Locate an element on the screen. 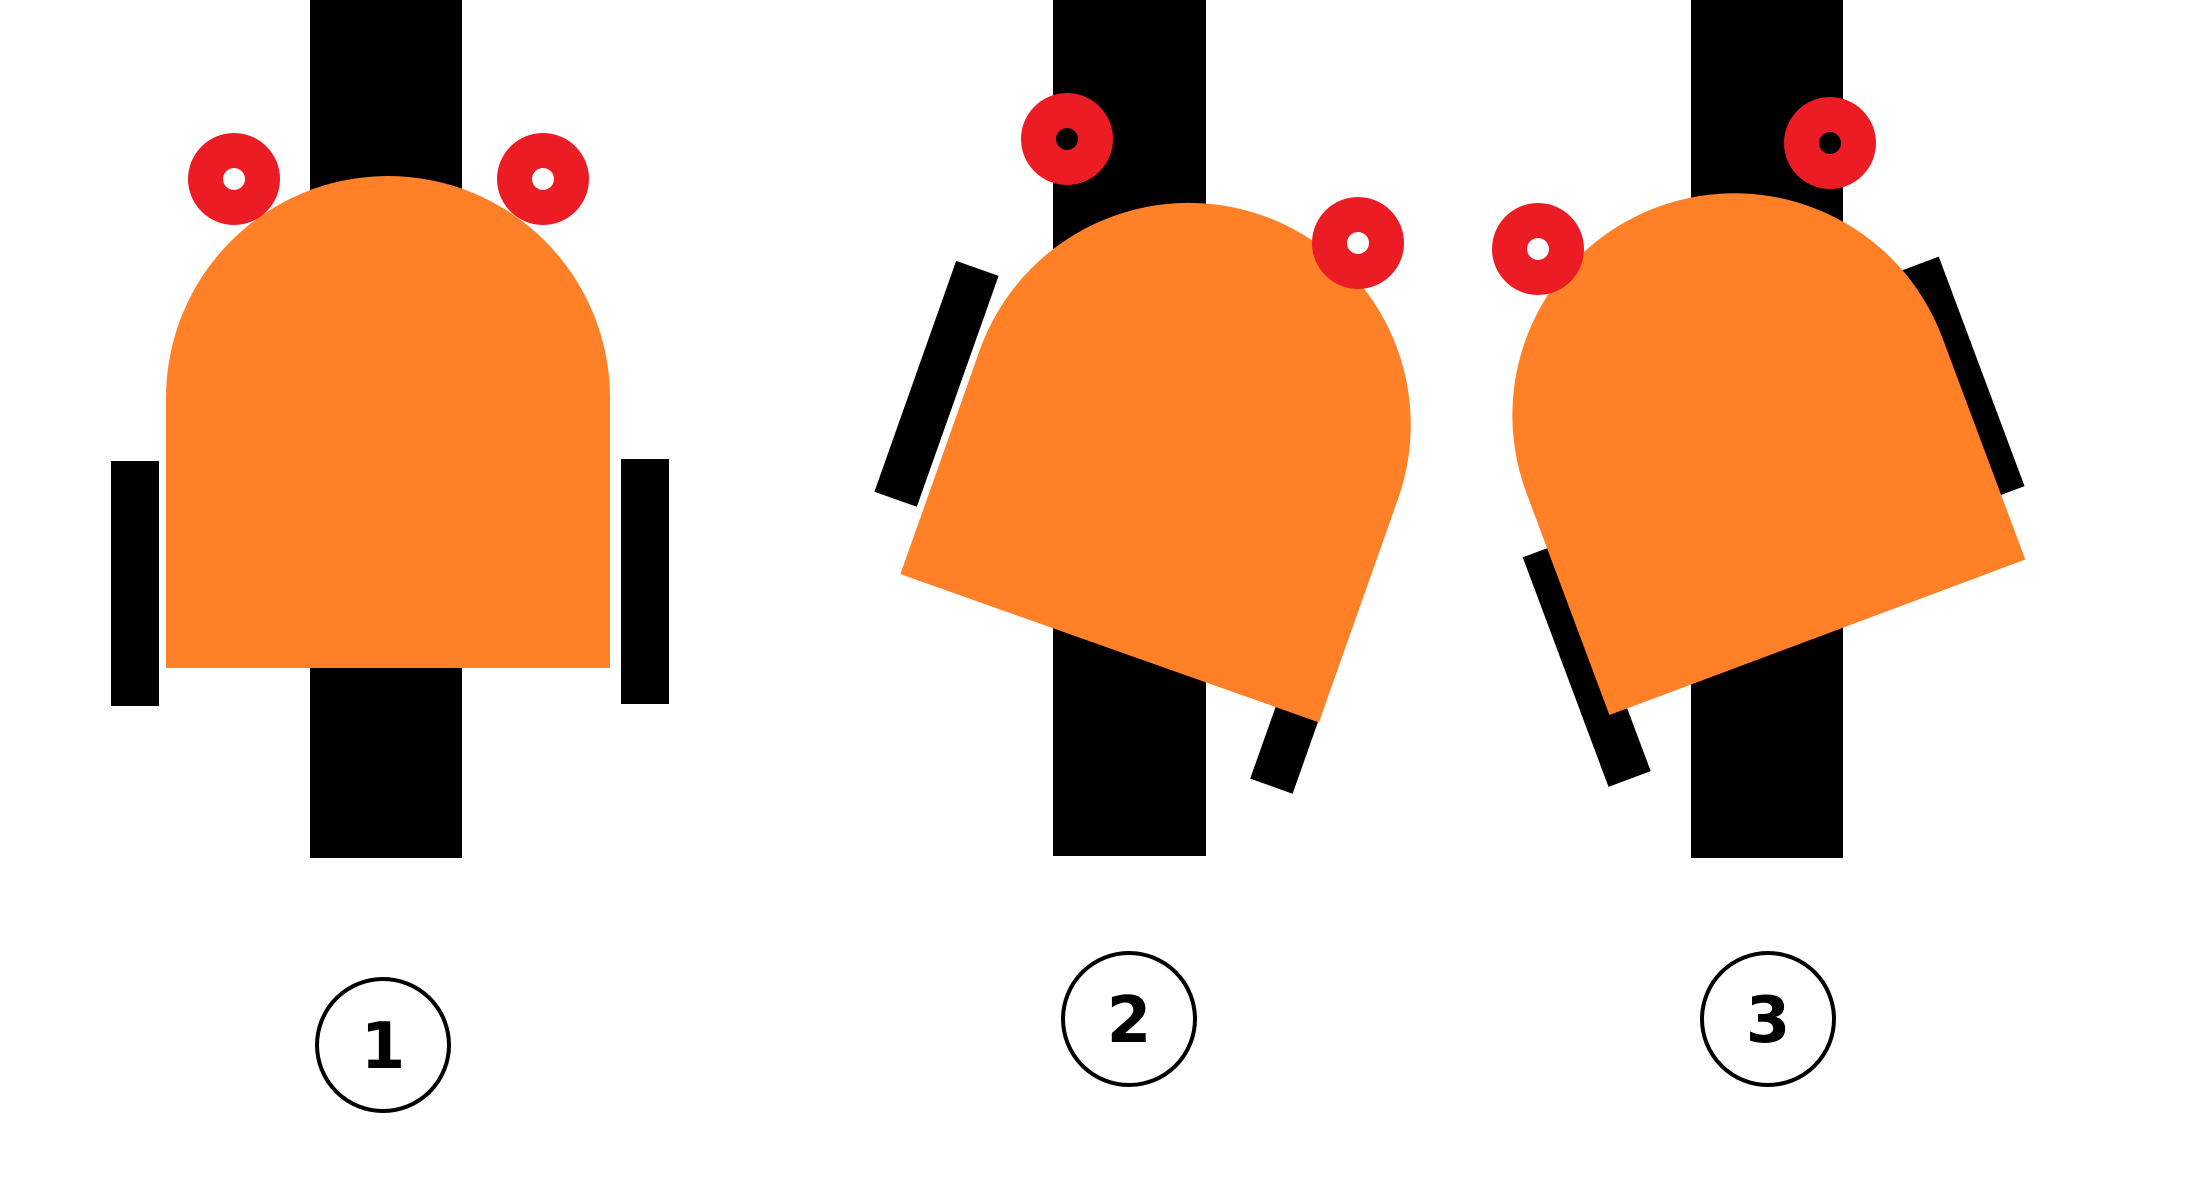 This screenshot has width=2198, height=1198. label-text: 1 is located at coordinates (383, 1047).